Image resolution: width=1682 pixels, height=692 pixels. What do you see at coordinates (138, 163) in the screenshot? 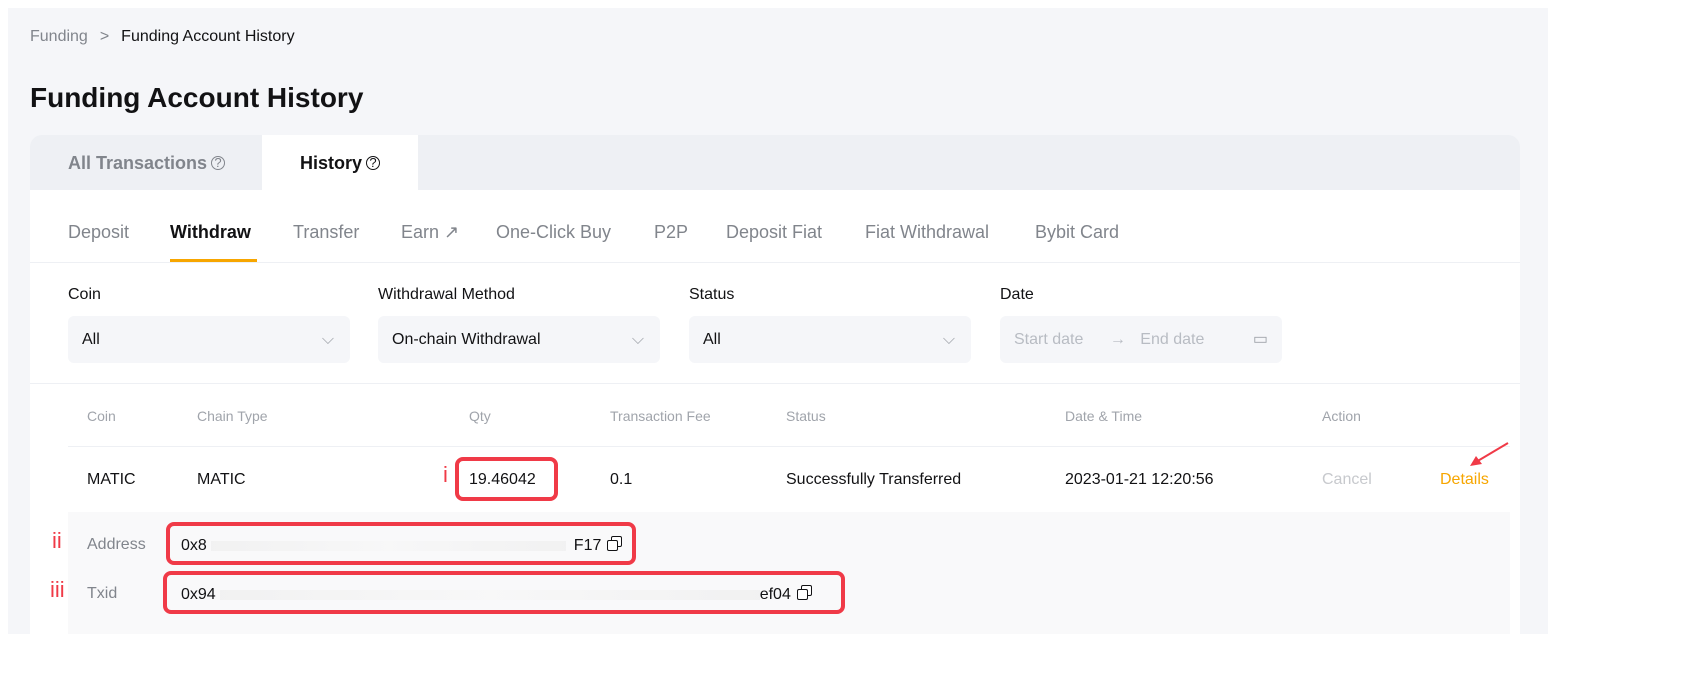
I see `tab-label: All Transactions` at bounding box center [138, 163].